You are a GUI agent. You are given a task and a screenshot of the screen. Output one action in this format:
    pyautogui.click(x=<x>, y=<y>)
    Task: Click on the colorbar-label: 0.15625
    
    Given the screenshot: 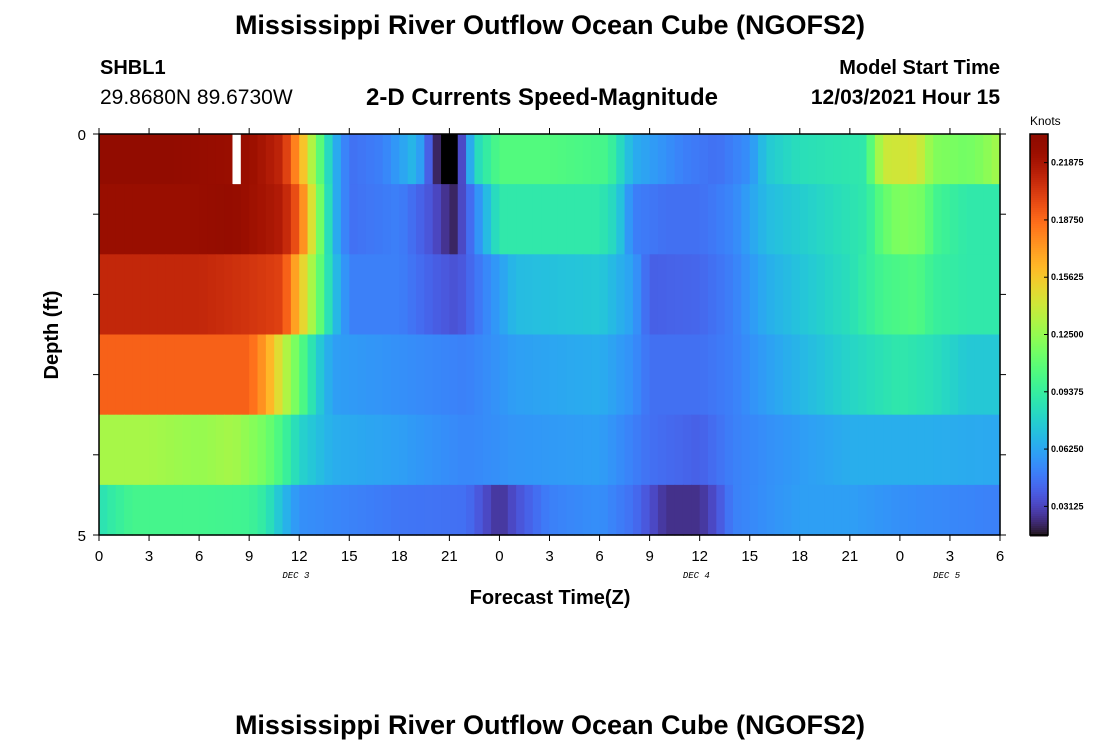 What is the action you would take?
    pyautogui.click(x=1067, y=277)
    